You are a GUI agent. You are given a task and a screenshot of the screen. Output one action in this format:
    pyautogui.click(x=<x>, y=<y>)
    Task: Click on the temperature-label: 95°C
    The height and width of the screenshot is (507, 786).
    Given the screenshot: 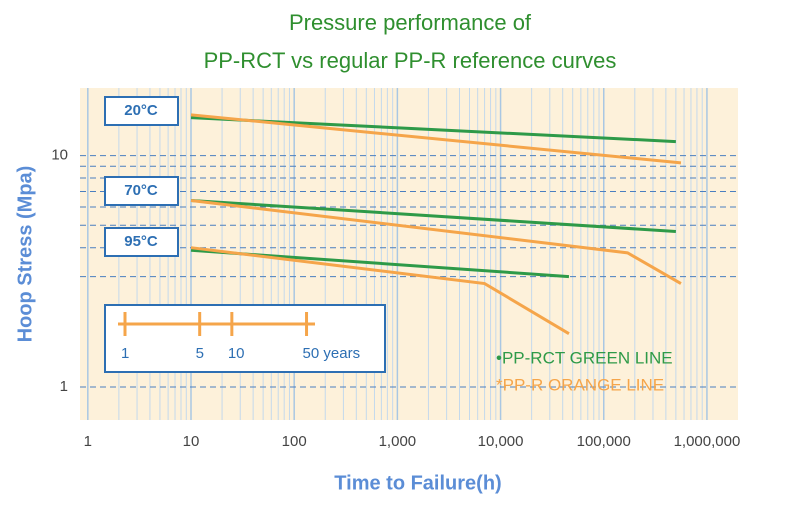 What is the action you would take?
    pyautogui.click(x=141, y=241)
    